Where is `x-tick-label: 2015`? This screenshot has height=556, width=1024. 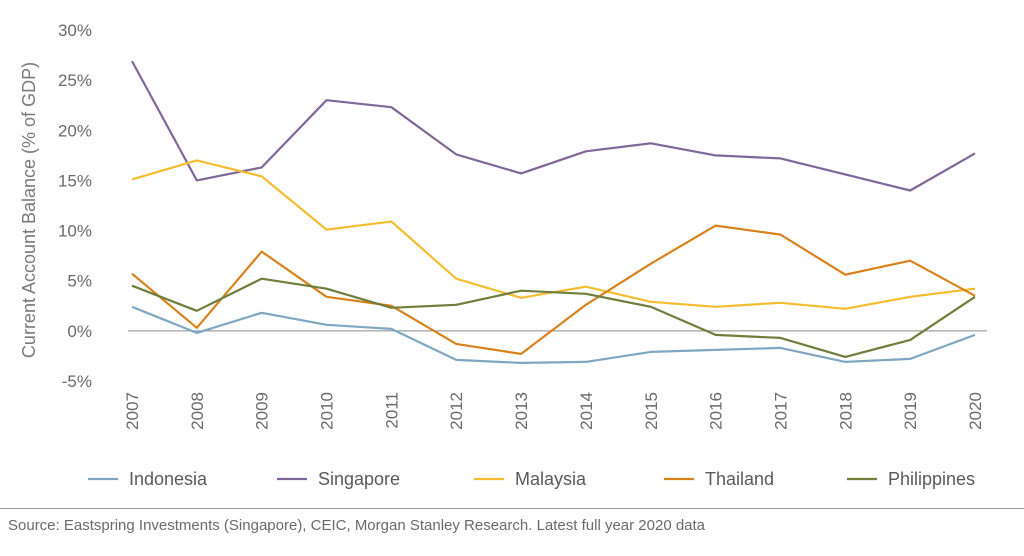
x-tick-label: 2015 is located at coordinates (651, 411).